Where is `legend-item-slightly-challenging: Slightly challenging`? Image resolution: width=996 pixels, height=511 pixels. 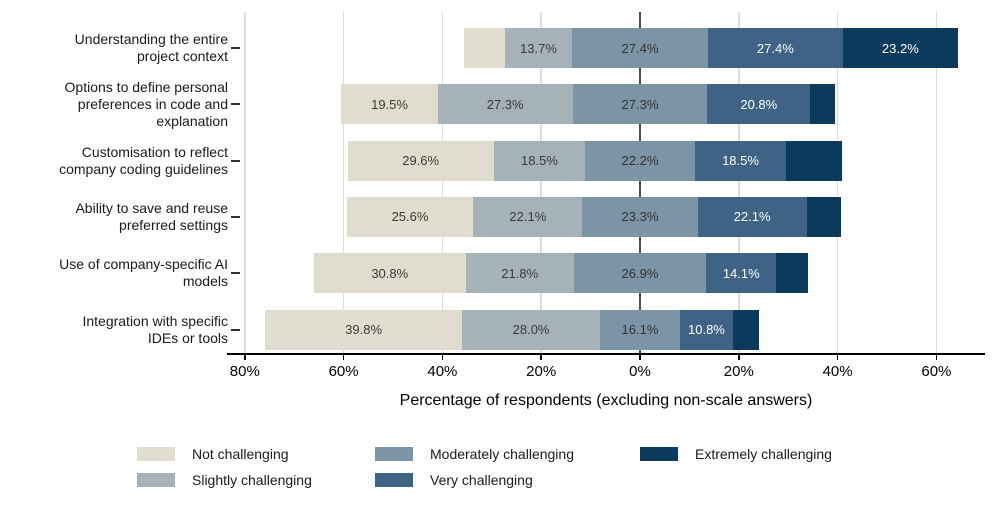
legend-item-slightly-challenging: Slightly challenging is located at coordinates (224, 480).